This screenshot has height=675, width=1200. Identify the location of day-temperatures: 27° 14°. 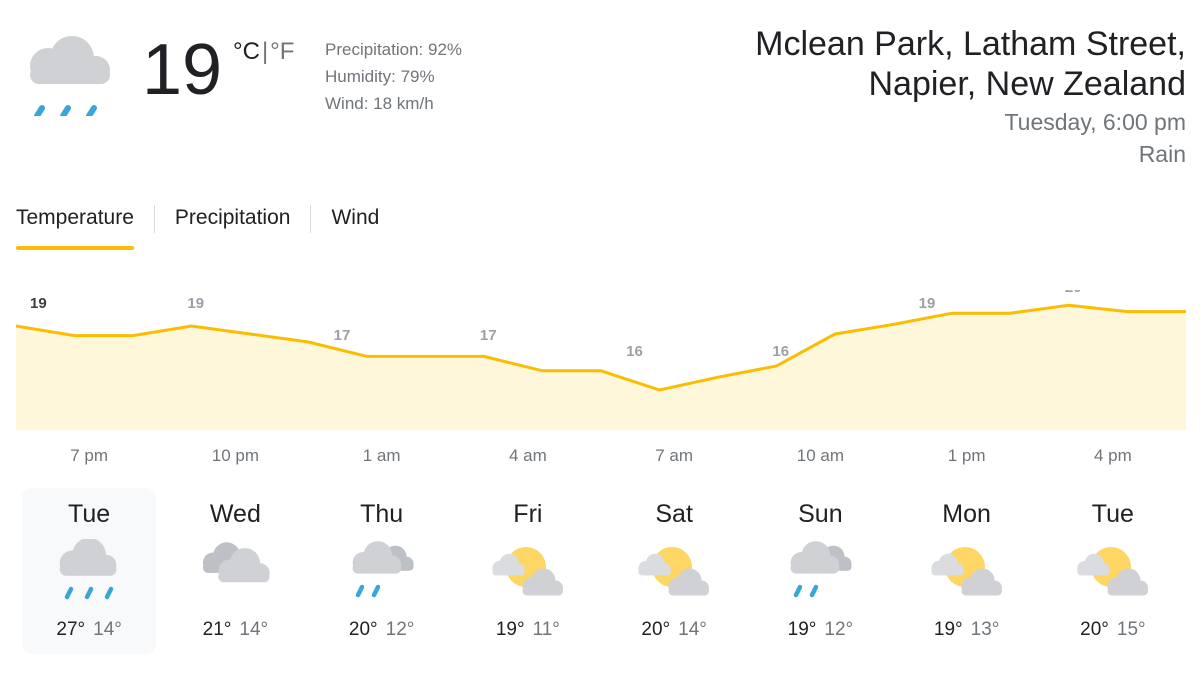
(89, 630).